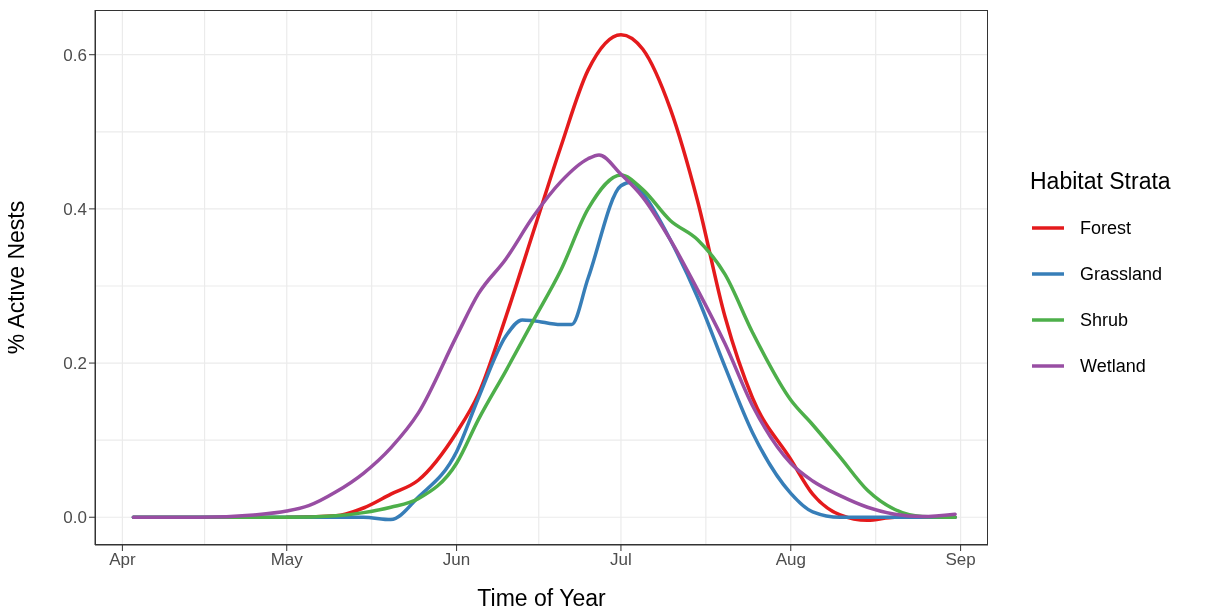  I want to click on x-tick-label: Jul, so click(621, 560).